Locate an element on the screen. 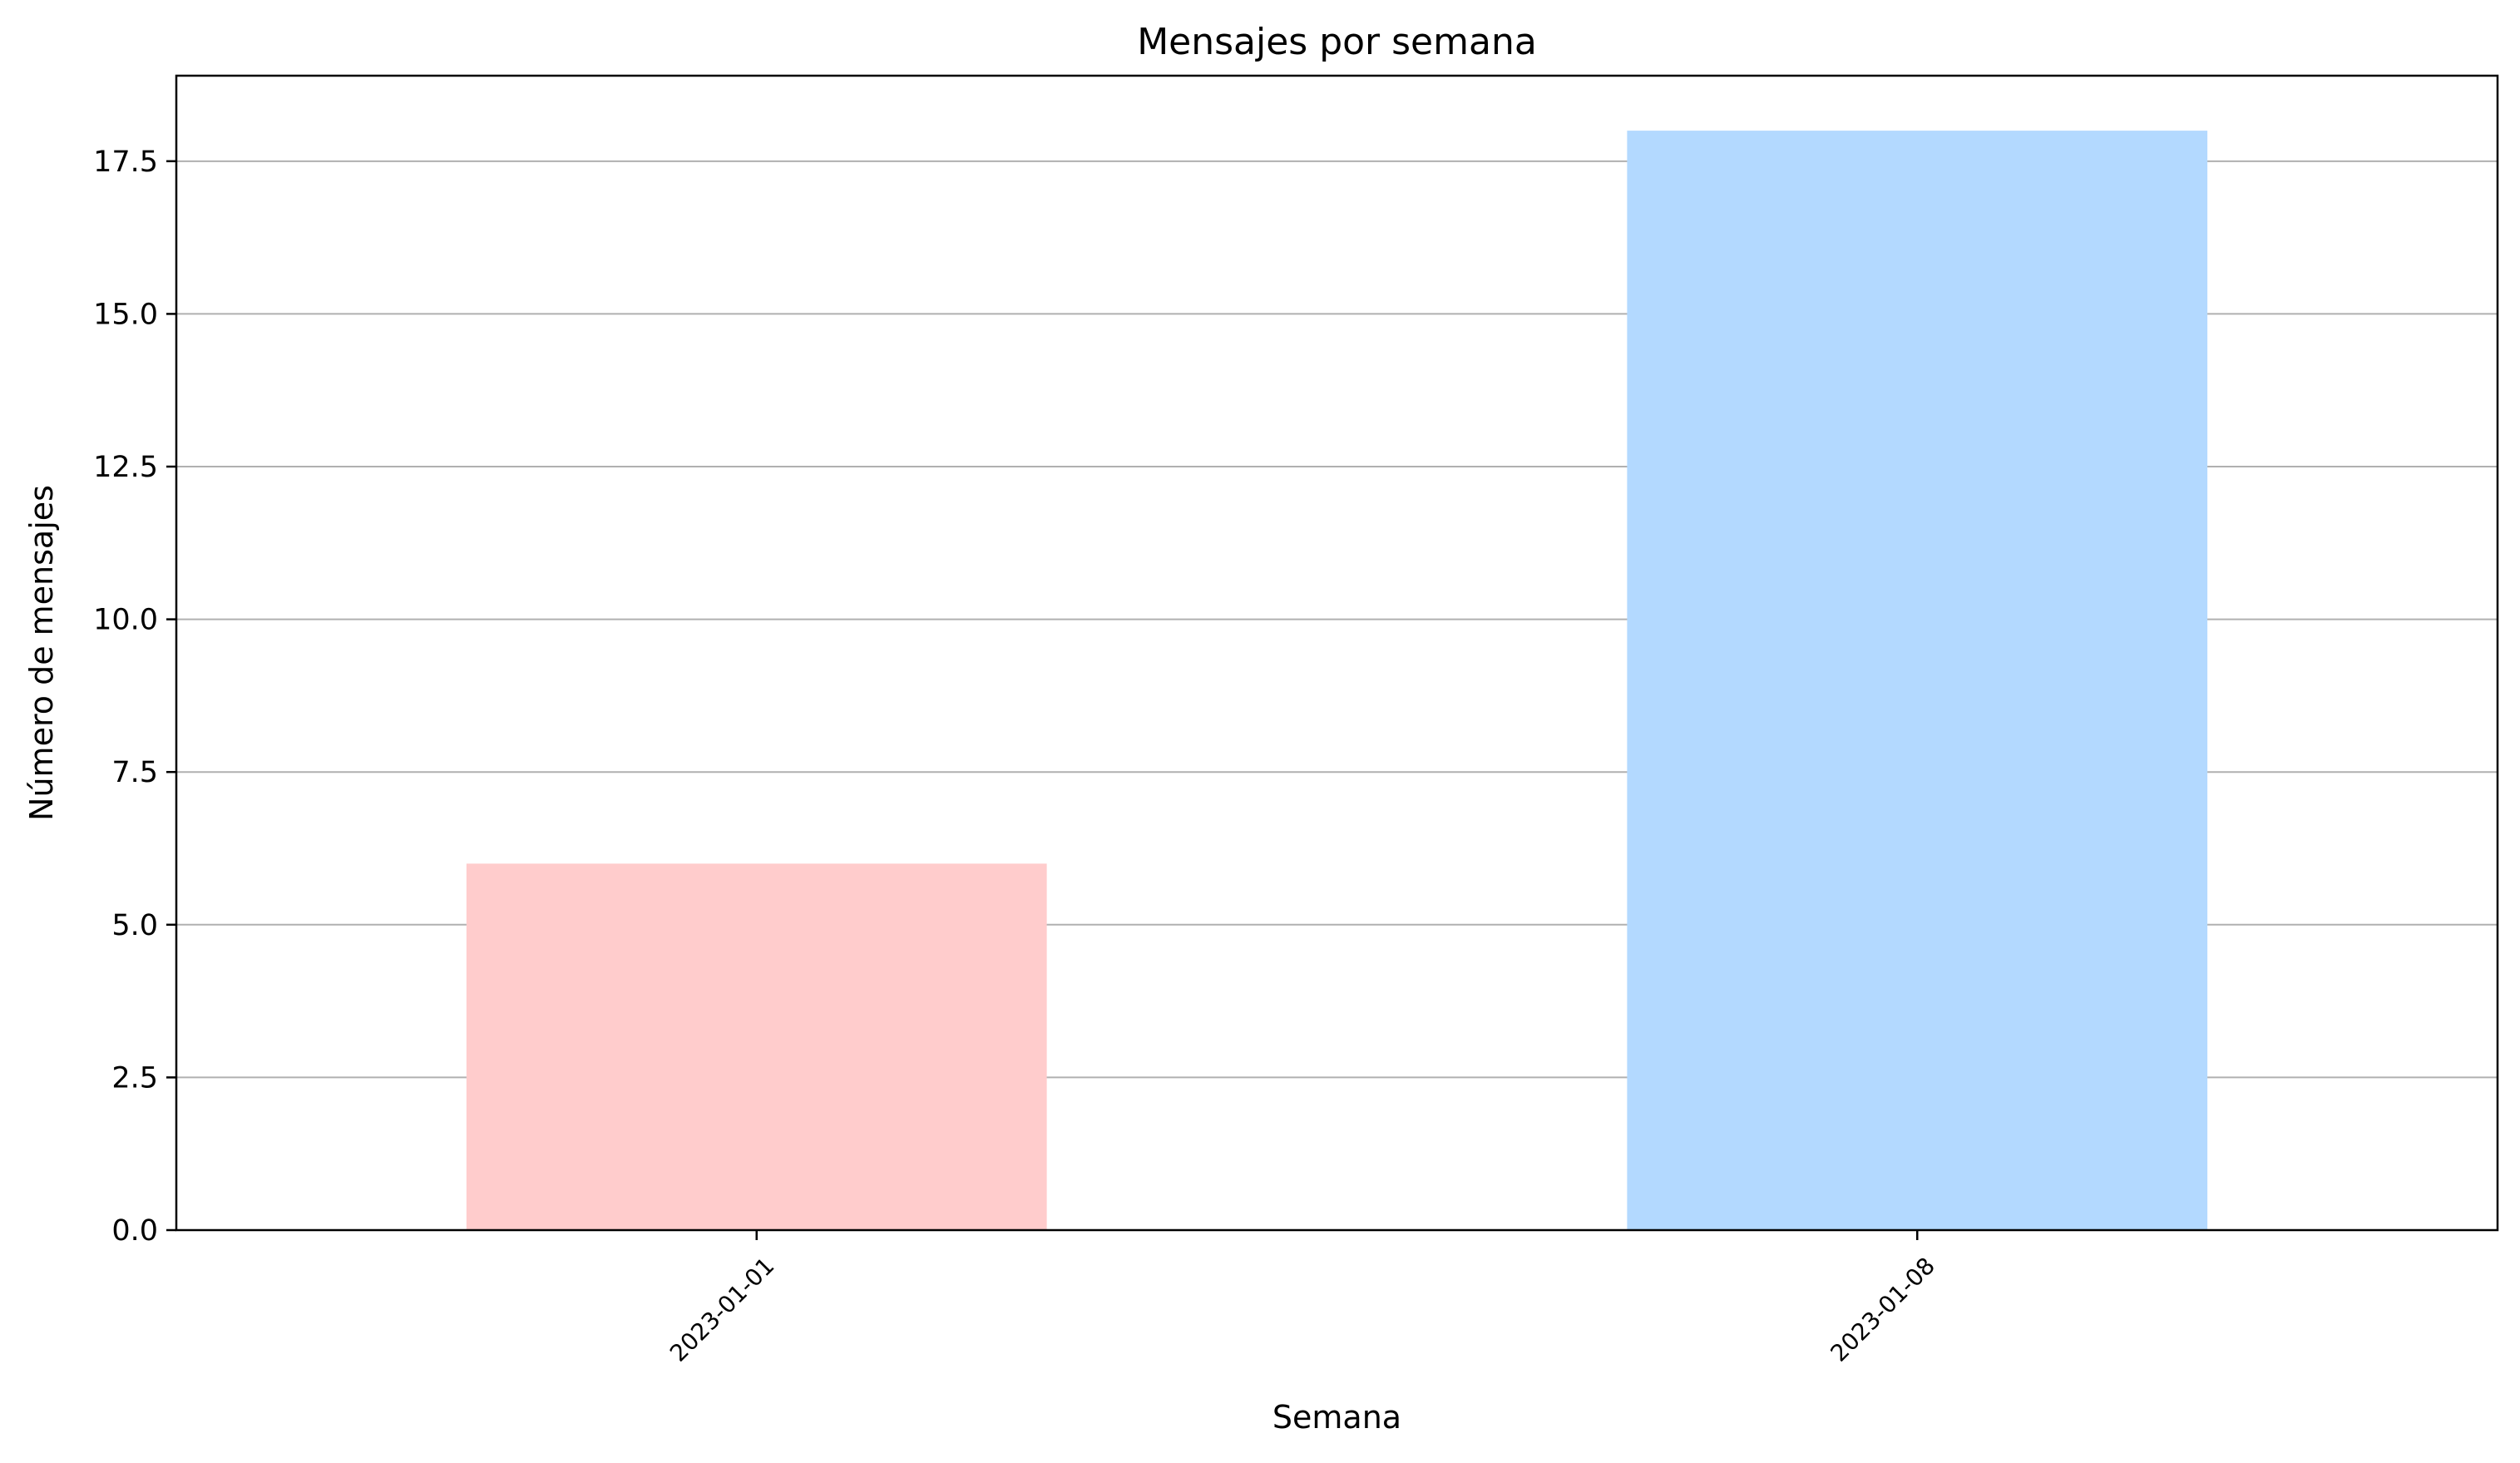 This screenshot has width=2520, height=1463. y-tick-label: 2.5 is located at coordinates (134, 1078).